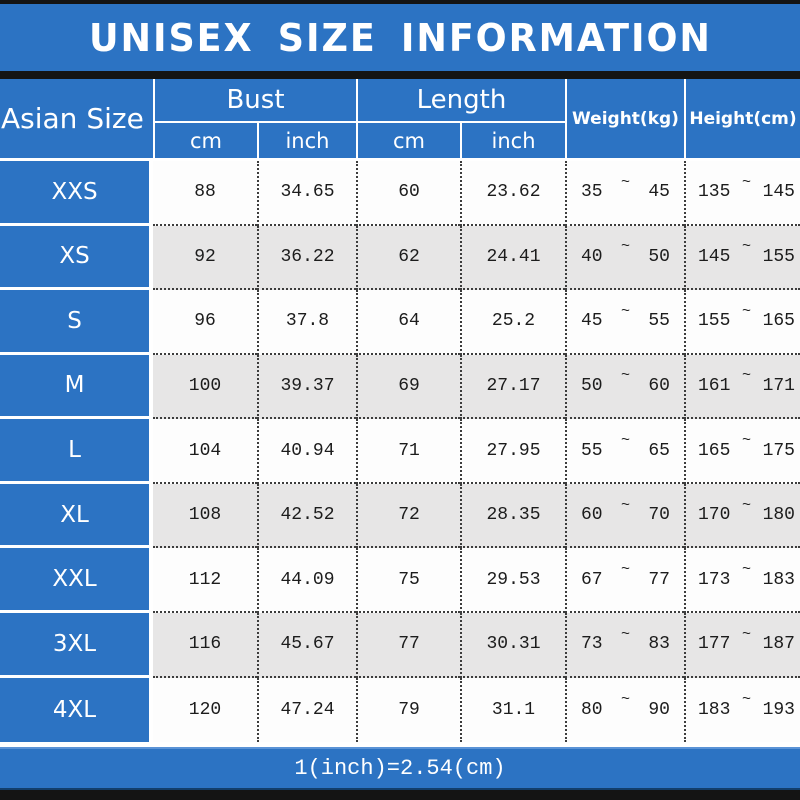 The width and height of the screenshot is (800, 800). I want to click on bust-inch-cell: 36.22, so click(306, 258).